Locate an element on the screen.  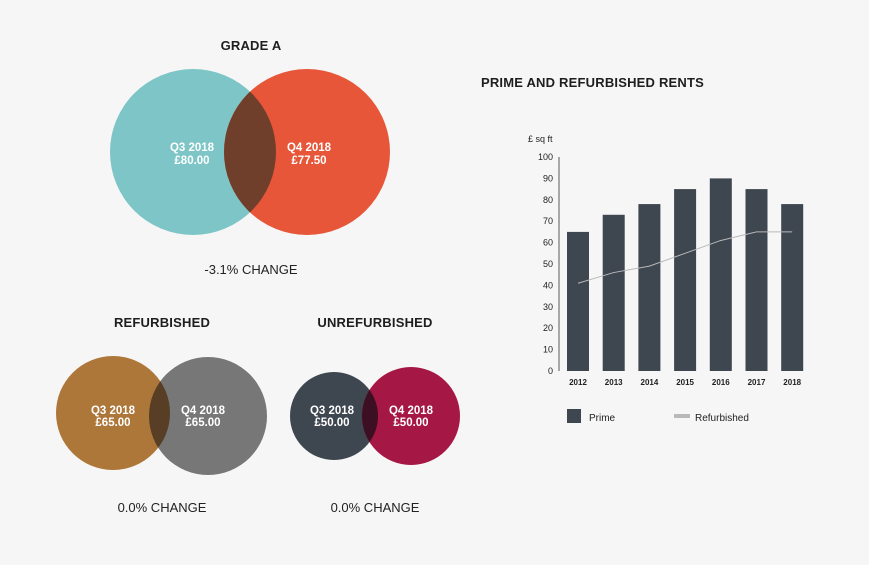
y-tick-label: 50 is located at coordinates (548, 264).